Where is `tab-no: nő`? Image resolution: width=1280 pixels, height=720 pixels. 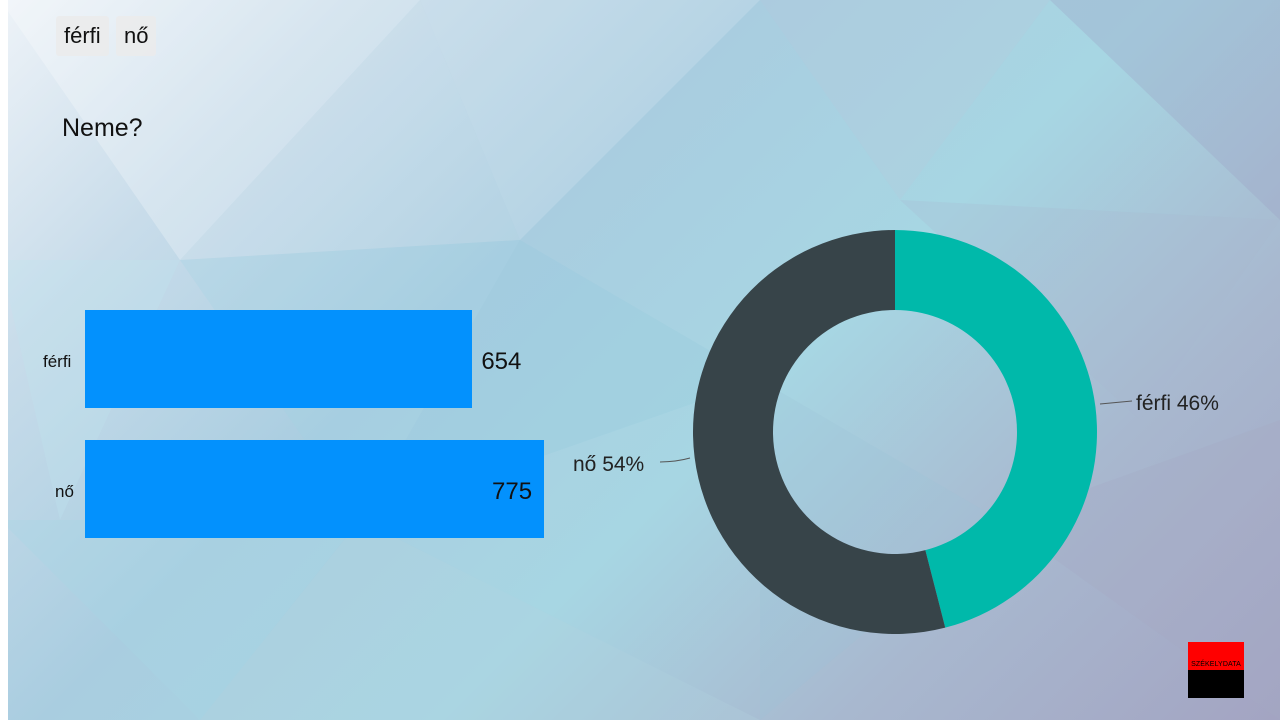 tab-no: nő is located at coordinates (136, 36).